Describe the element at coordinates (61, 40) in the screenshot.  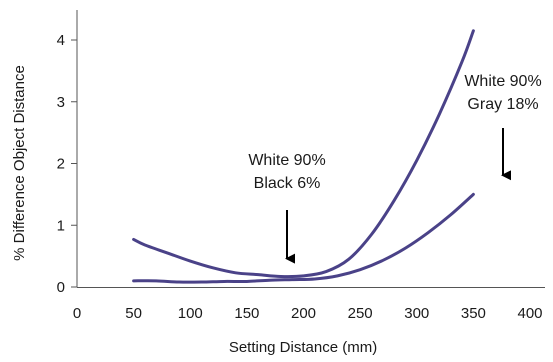
I see `y-tick-label: 4` at that location.